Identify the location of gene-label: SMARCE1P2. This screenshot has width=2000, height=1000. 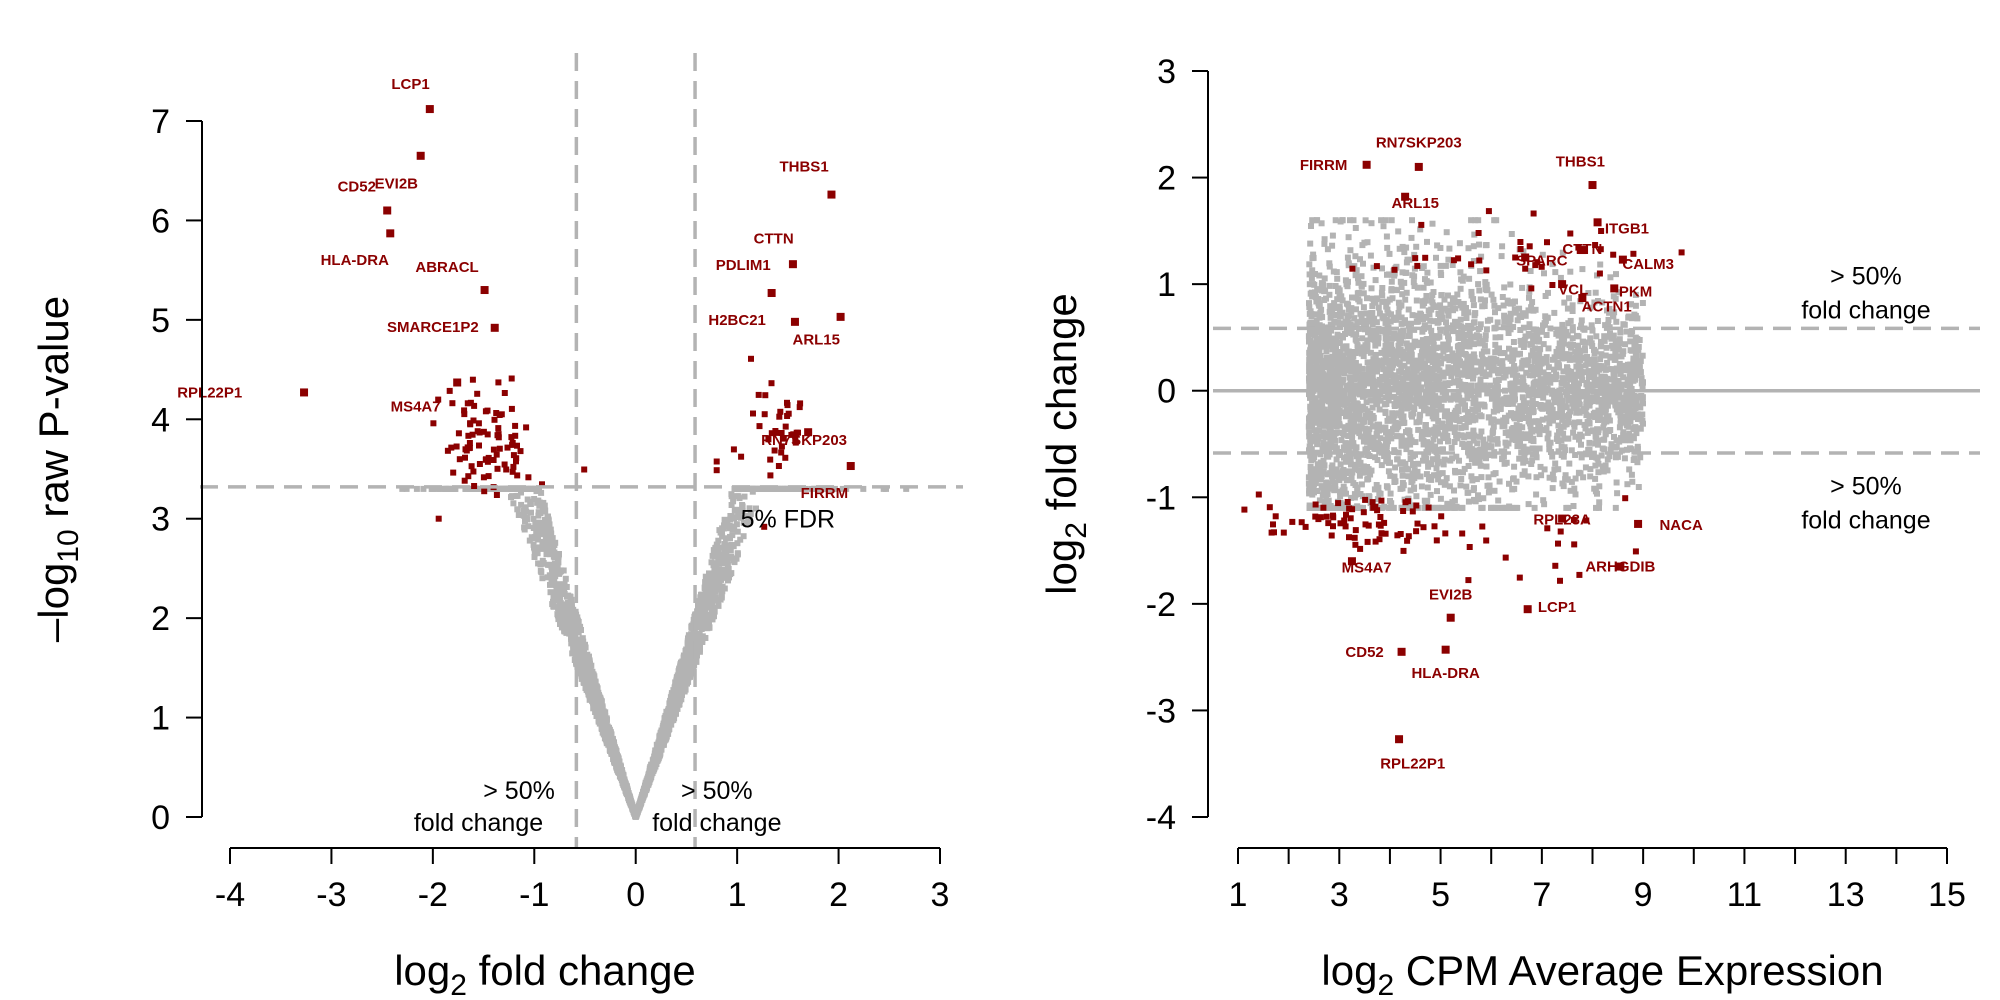
(433, 327).